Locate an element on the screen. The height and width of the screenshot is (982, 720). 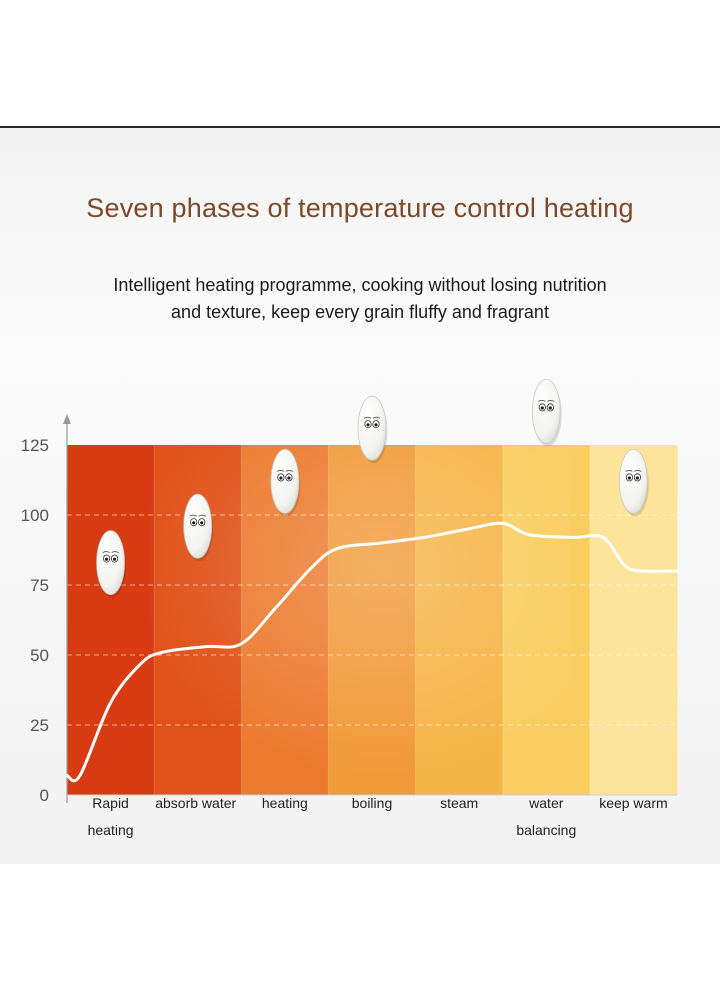
y-tick-0: 0 is located at coordinates (44, 795).